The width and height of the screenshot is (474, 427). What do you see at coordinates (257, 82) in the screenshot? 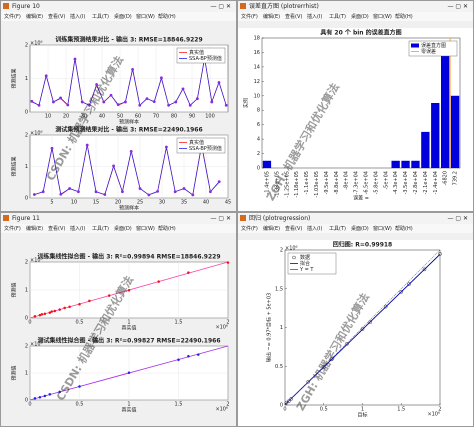
I see `y-tick-label: 12` at bounding box center [257, 82].